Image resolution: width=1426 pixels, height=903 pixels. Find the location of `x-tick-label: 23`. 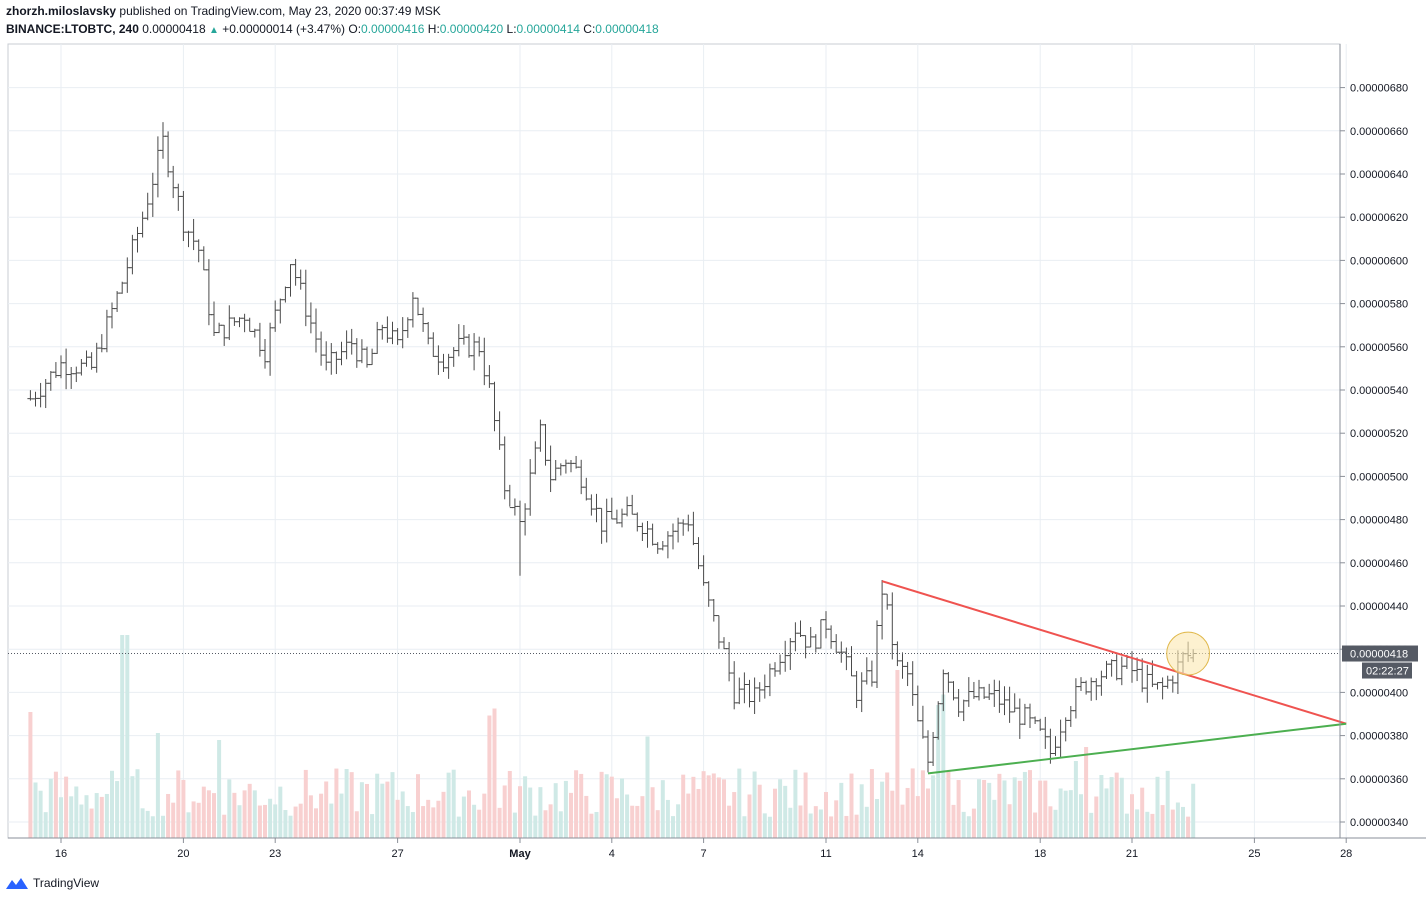

x-tick-label: 23 is located at coordinates (275, 854).